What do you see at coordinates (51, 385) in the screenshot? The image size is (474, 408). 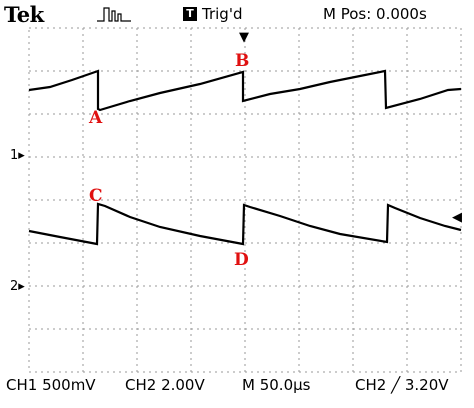 I see `ch1-scale: CH1 500mV` at bounding box center [51, 385].